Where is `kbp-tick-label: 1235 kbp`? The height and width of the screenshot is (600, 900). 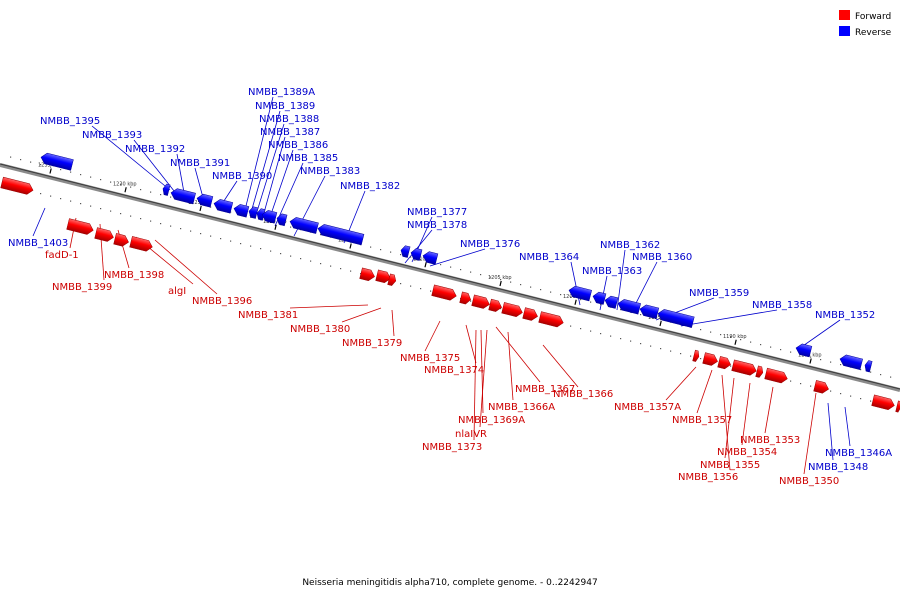 kbp-tick-label: 1235 kbp is located at coordinates (50, 166).